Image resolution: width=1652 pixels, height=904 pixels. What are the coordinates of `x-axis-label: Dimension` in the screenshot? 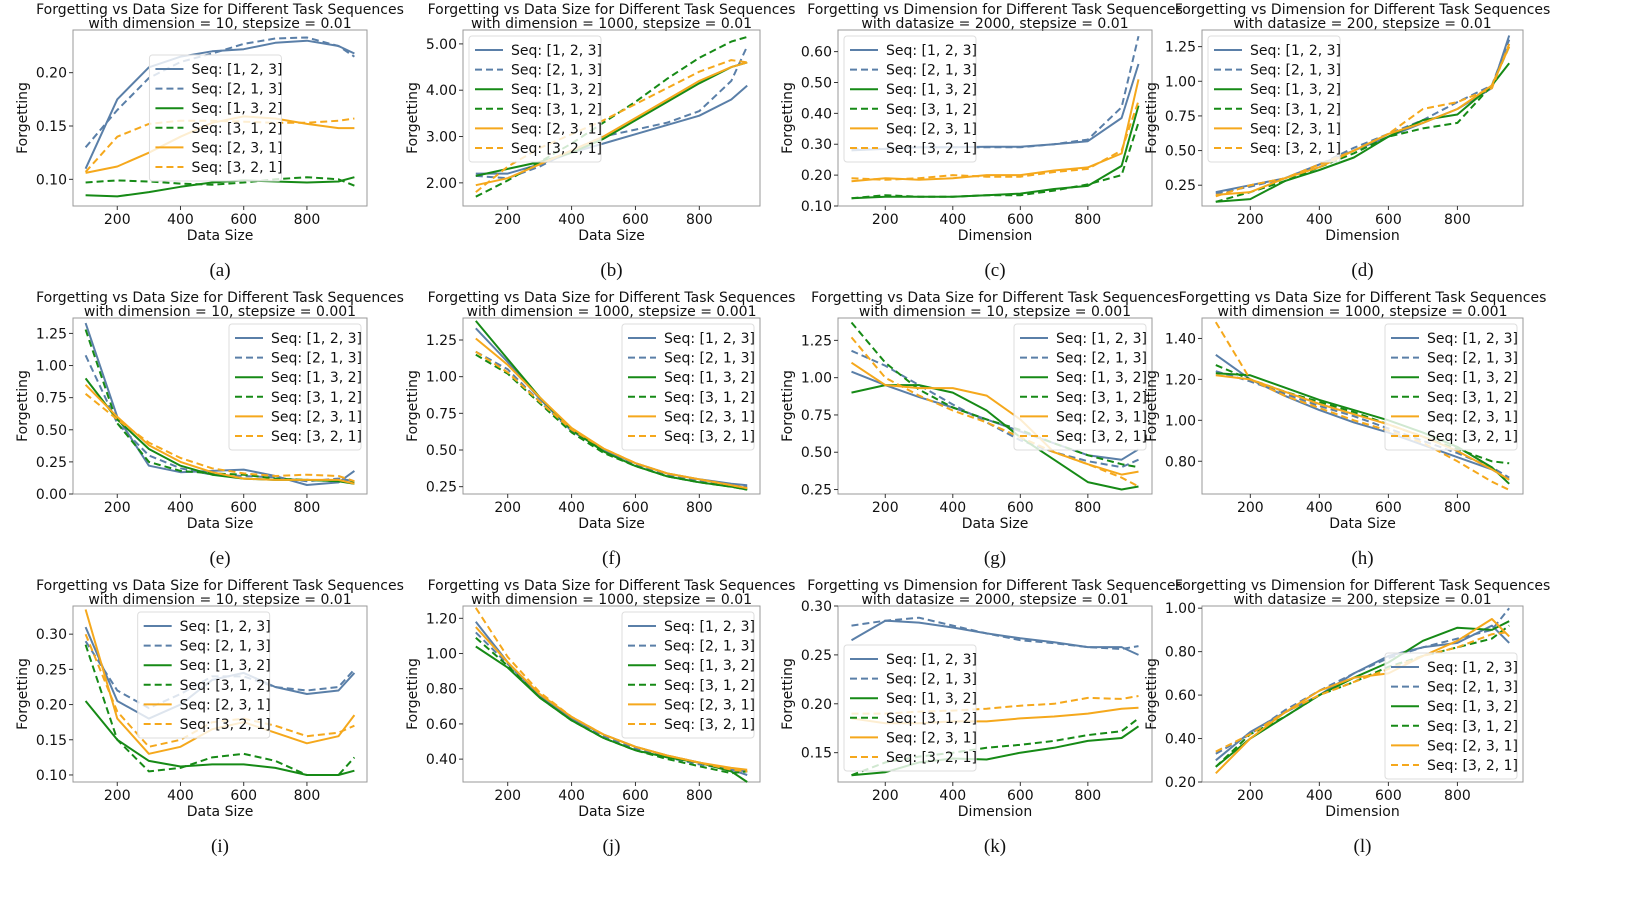 It's located at (1362, 812).